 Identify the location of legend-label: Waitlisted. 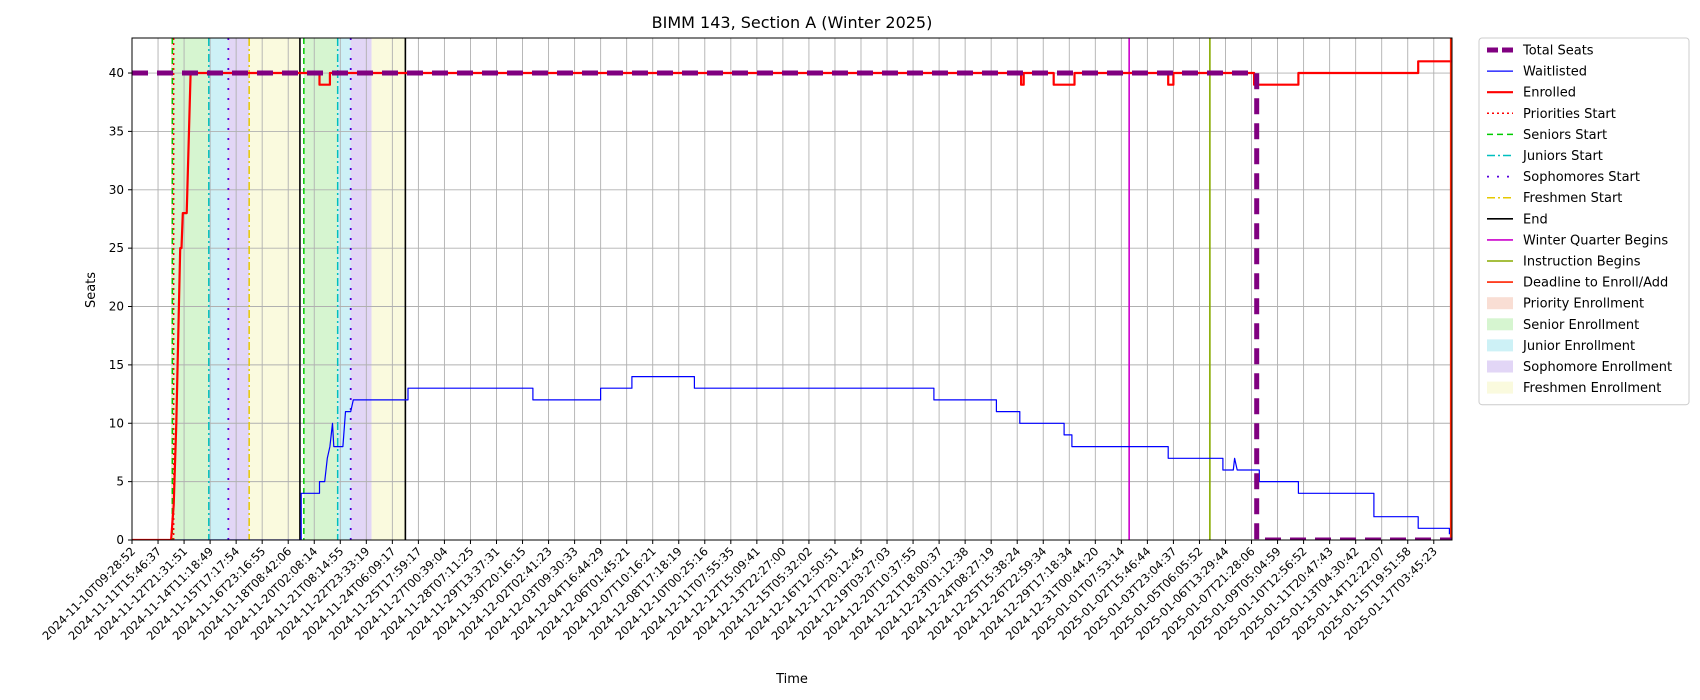
(1555, 72).